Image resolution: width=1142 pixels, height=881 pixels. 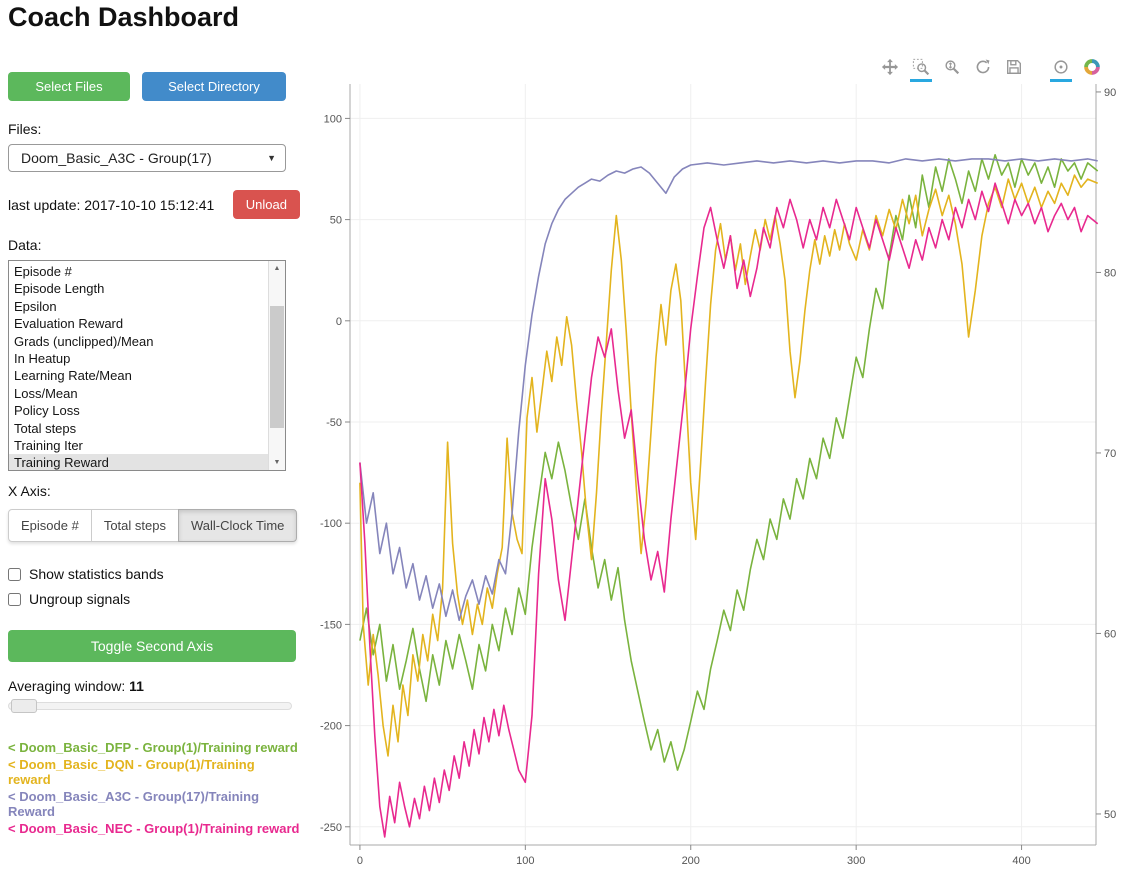 What do you see at coordinates (124, 17) in the screenshot?
I see `page-title: Coach Dashboard` at bounding box center [124, 17].